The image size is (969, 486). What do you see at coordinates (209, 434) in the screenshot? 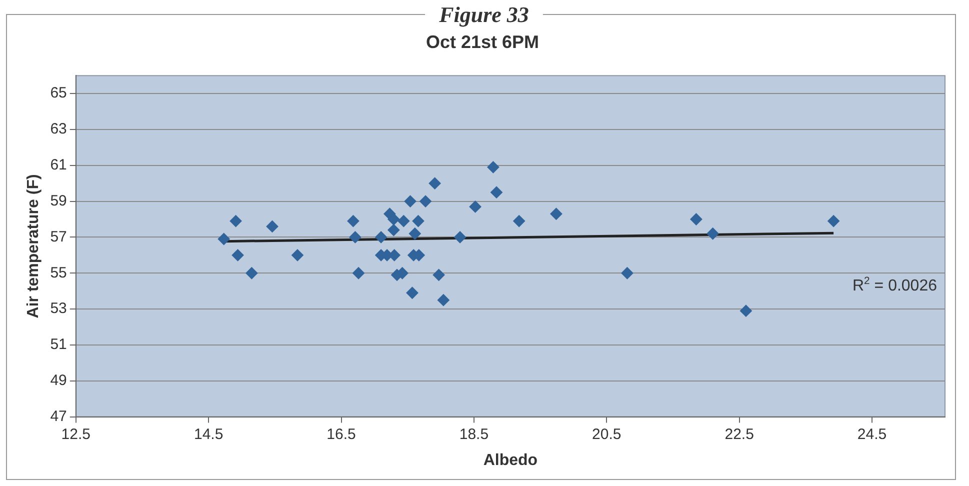
I see `x-tick-label: 14.5` at bounding box center [209, 434].